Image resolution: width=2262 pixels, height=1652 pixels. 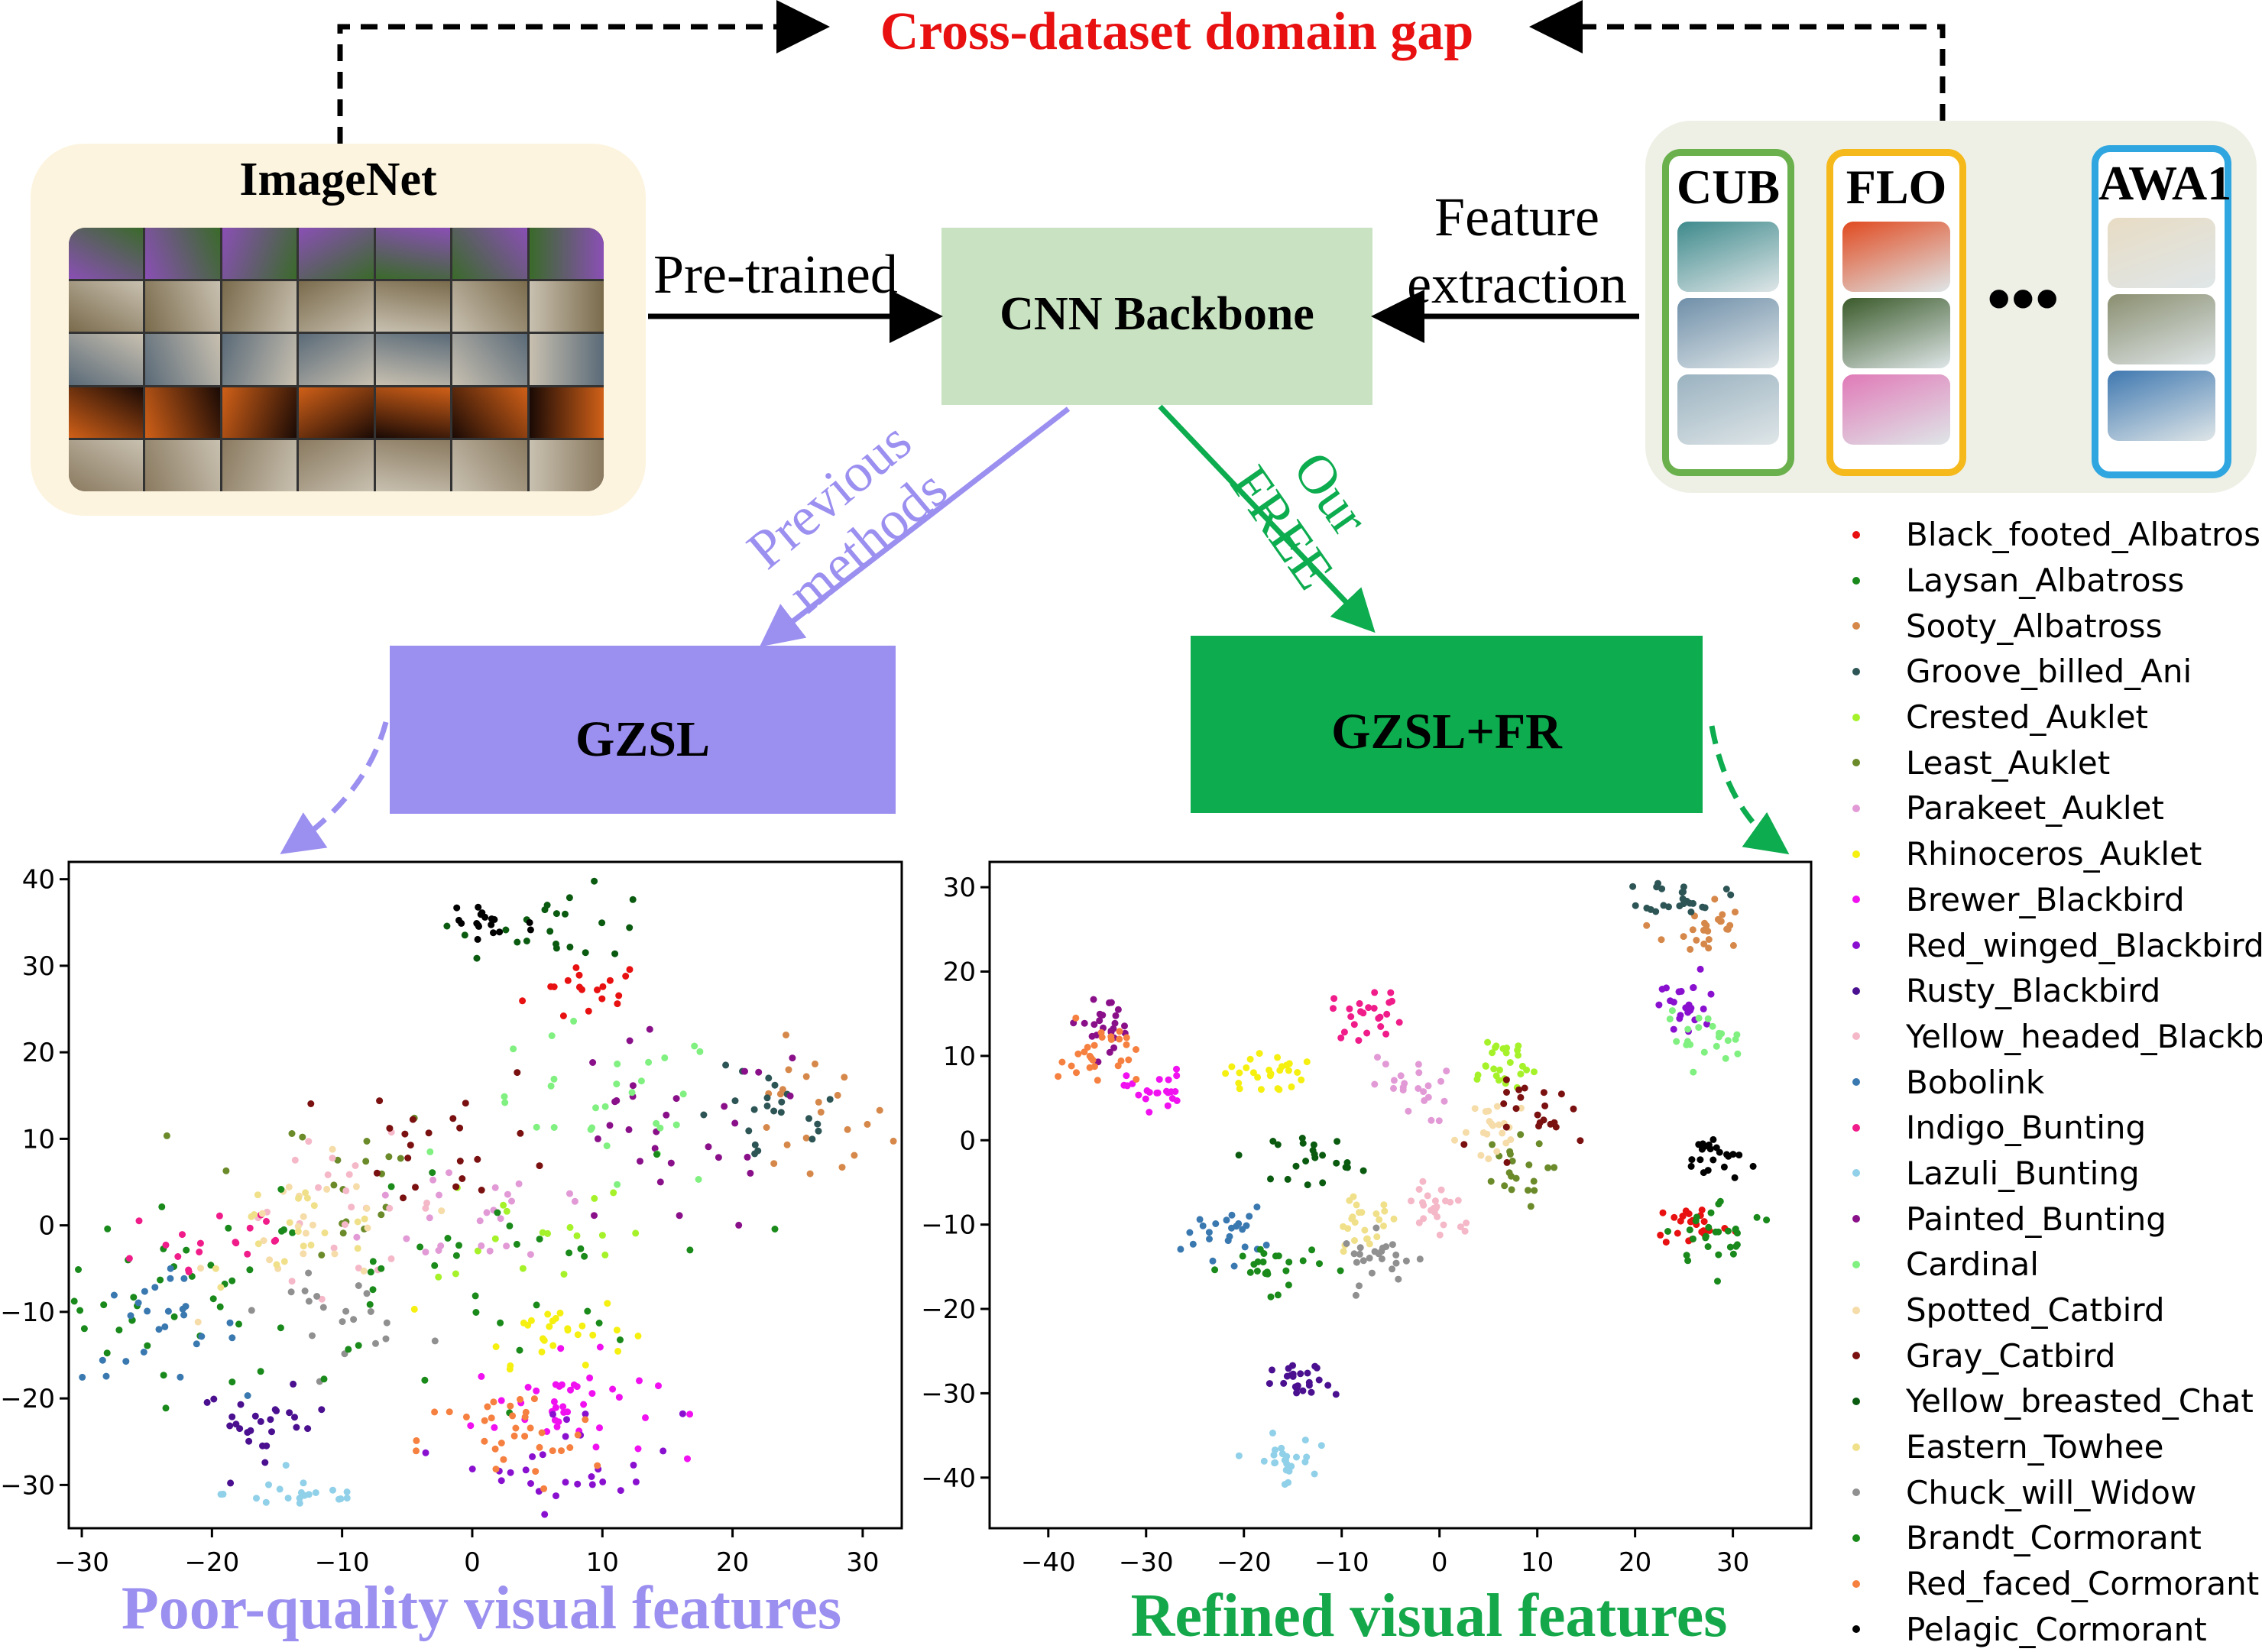 What do you see at coordinates (2035, 1310) in the screenshot?
I see `legend-label: Spotted_Catbird` at bounding box center [2035, 1310].